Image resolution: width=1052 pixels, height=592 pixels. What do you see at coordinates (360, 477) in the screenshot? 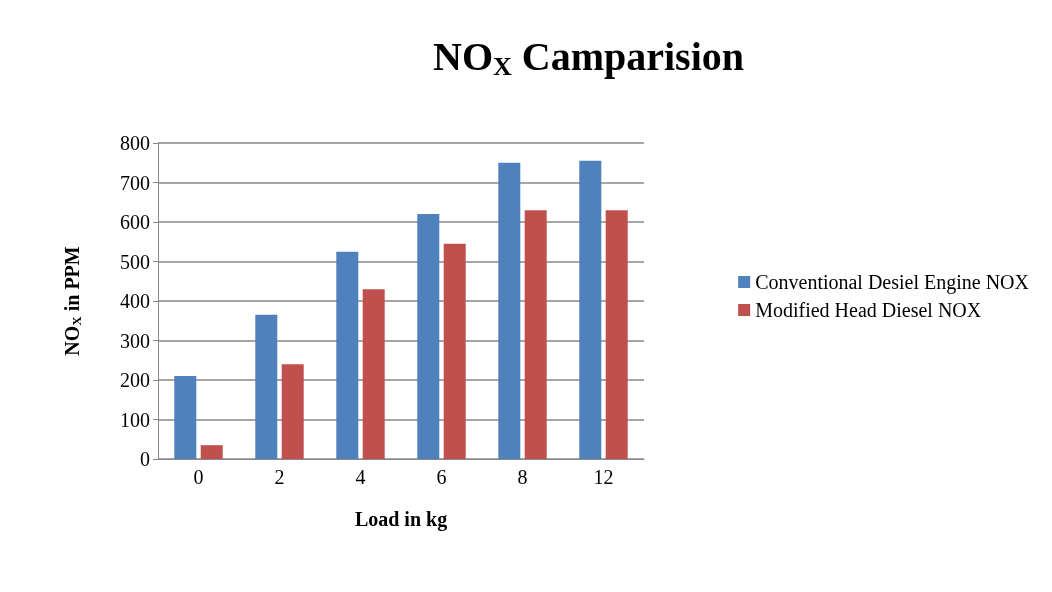
I see `x-tick-label: 4` at bounding box center [360, 477].